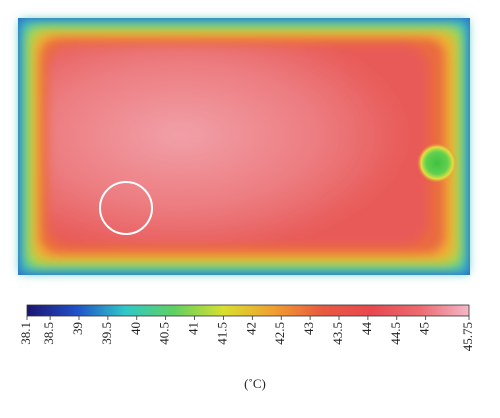 Image resolution: width=500 pixels, height=418 pixels. What do you see at coordinates (308, 328) in the screenshot?
I see `tick-label: 43` at bounding box center [308, 328].